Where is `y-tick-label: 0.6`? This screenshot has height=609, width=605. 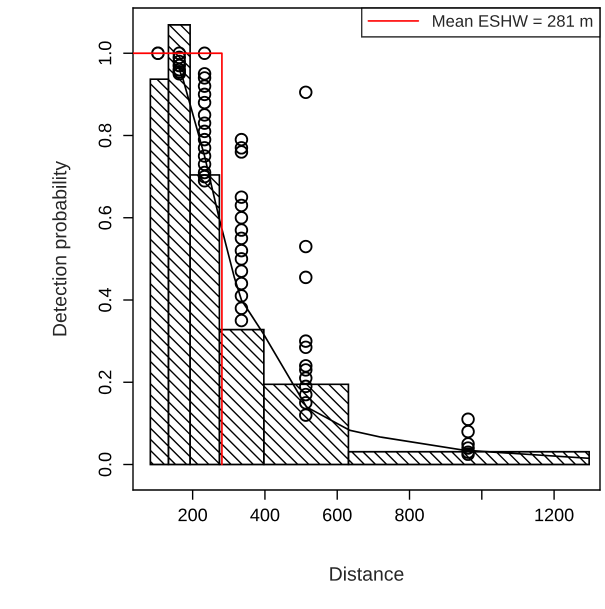 y-tick-label: 0.6 is located at coordinates (105, 218).